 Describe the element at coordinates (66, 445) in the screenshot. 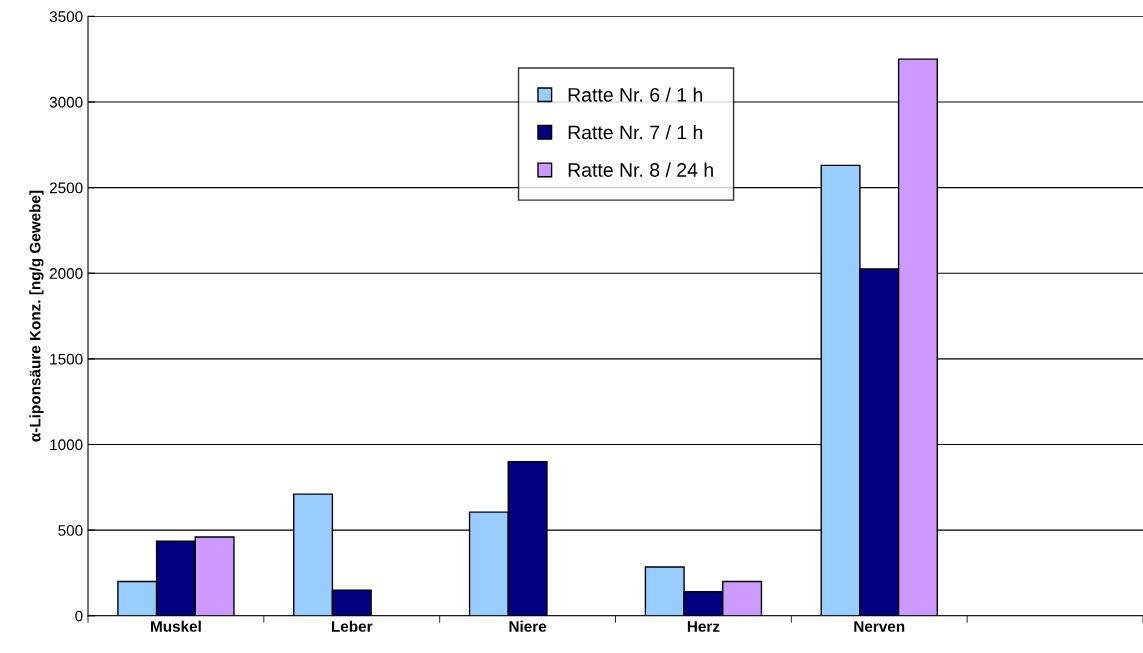

I see `y-tick-label: 1000` at that location.